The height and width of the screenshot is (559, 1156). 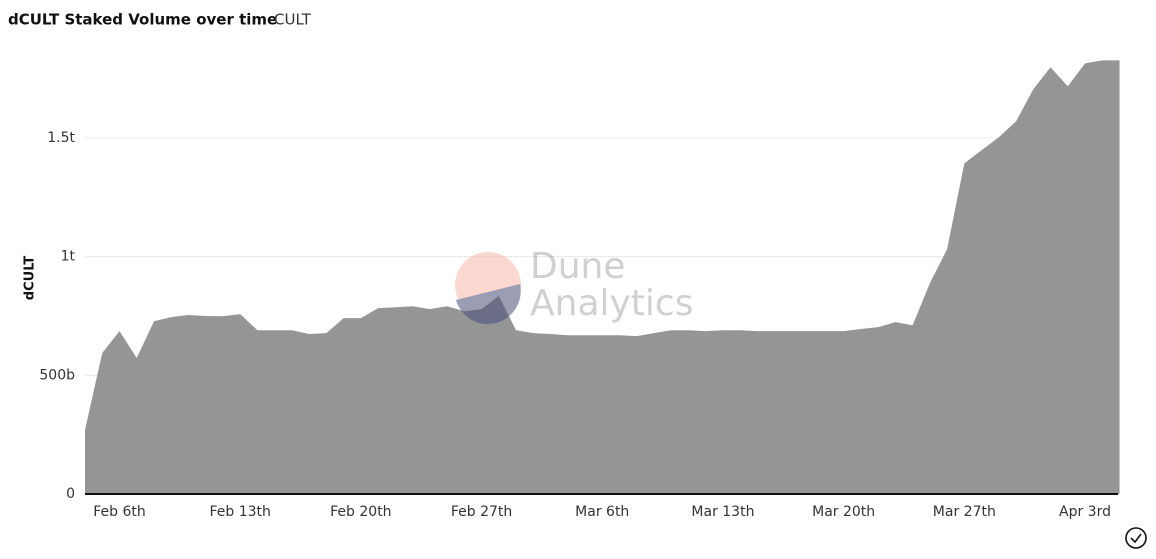 I want to click on x-tick-label: Mar 20th, so click(x=843, y=512).